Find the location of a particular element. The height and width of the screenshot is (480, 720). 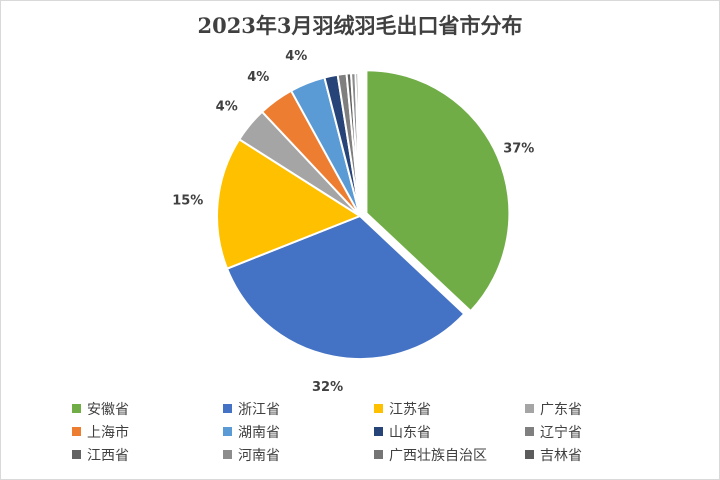

legend-label: 吉林省 is located at coordinates (561, 455).